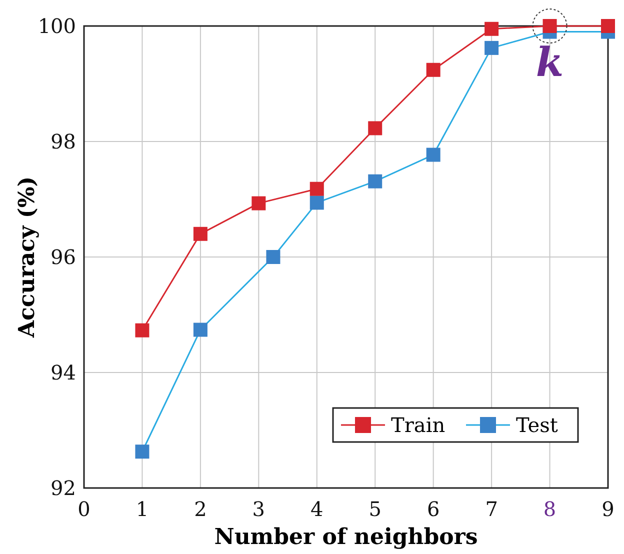 This screenshot has width=624, height=554. I want to click on x-tick-label: 5, so click(375, 509).